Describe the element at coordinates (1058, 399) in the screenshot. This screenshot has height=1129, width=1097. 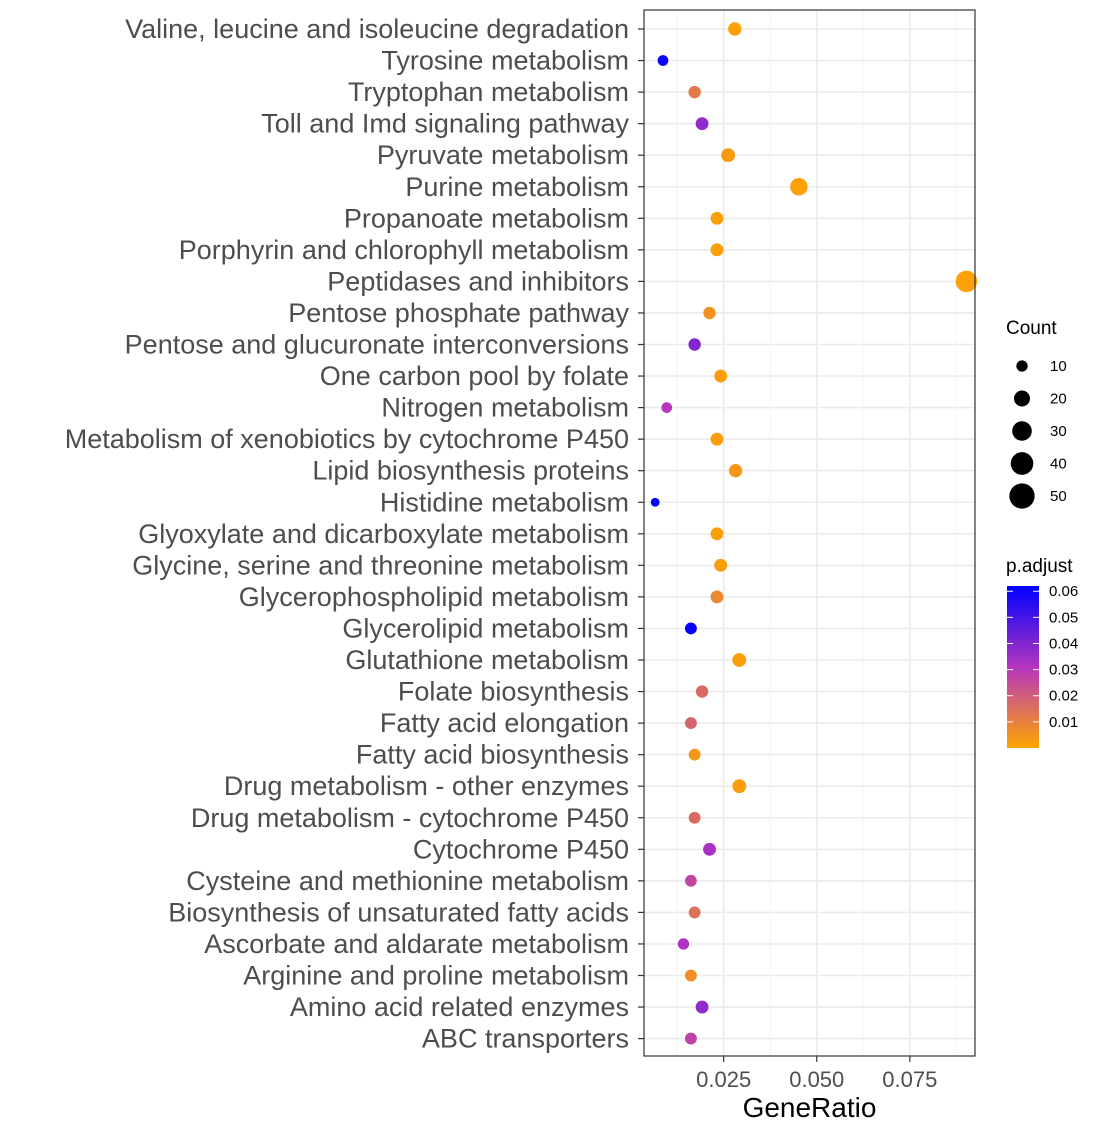
I see `count-legend-label: 20` at that location.